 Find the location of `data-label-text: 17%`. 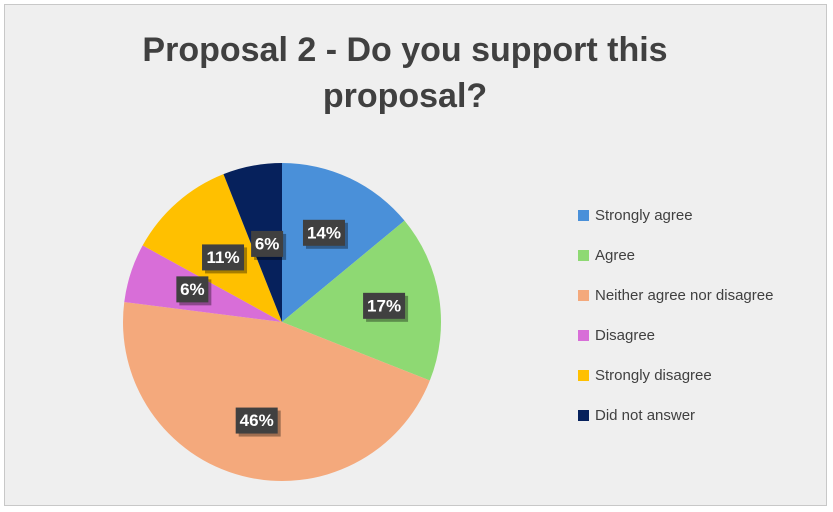

data-label-text: 17% is located at coordinates (384, 305).